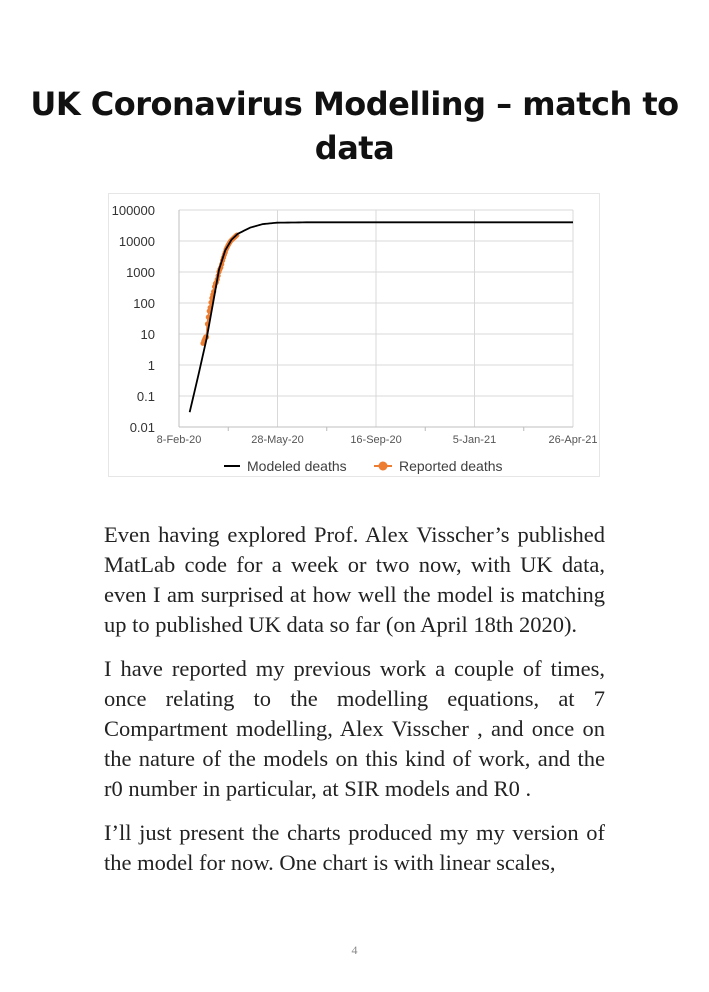 The height and width of the screenshot is (992, 709). Describe the element at coordinates (137, 241) in the screenshot. I see `y-tick-label: 10000` at that location.